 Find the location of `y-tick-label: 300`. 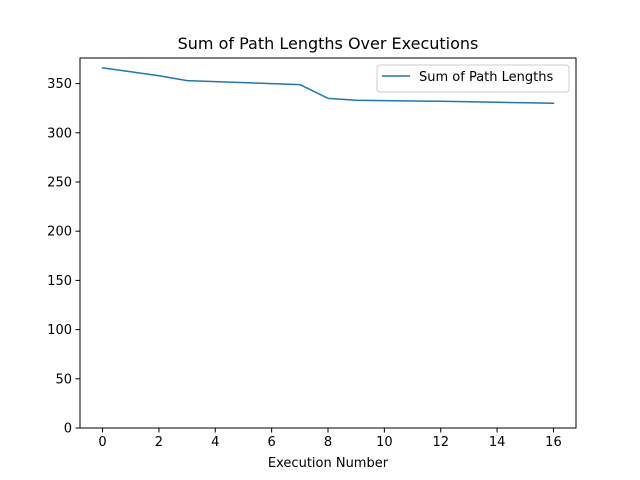

y-tick-label: 300 is located at coordinates (59, 133).